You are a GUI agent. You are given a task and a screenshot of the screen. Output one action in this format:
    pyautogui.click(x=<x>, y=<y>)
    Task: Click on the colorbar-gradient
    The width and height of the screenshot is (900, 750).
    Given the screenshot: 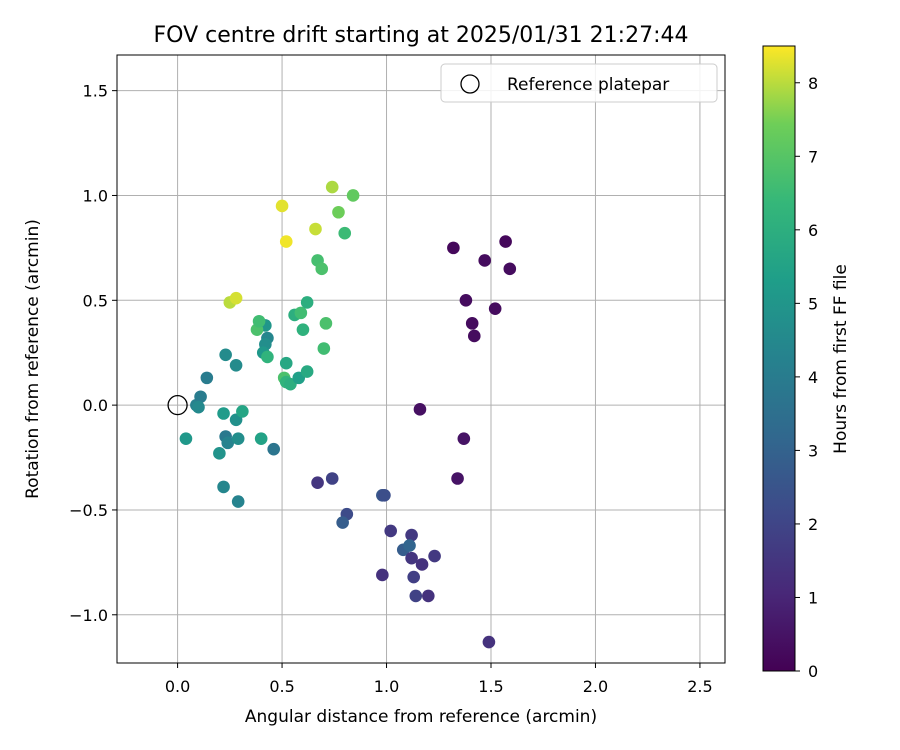 What is the action you would take?
    pyautogui.click(x=779, y=358)
    